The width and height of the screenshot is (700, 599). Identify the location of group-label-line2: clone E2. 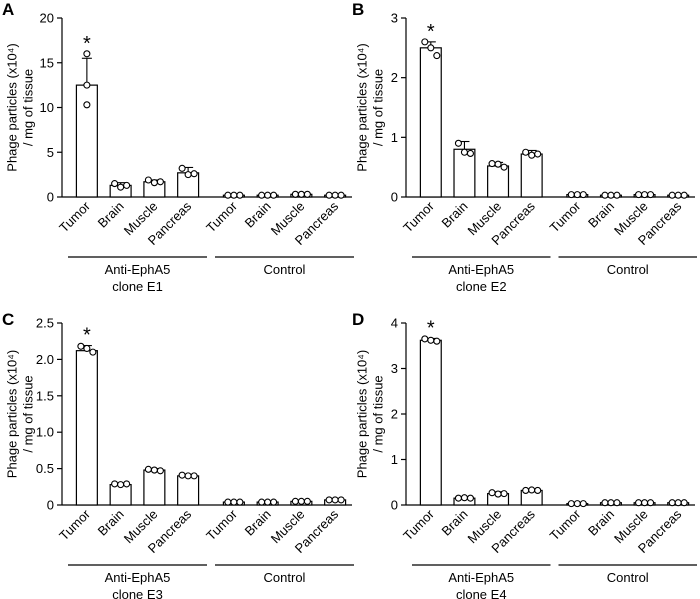
(481, 286).